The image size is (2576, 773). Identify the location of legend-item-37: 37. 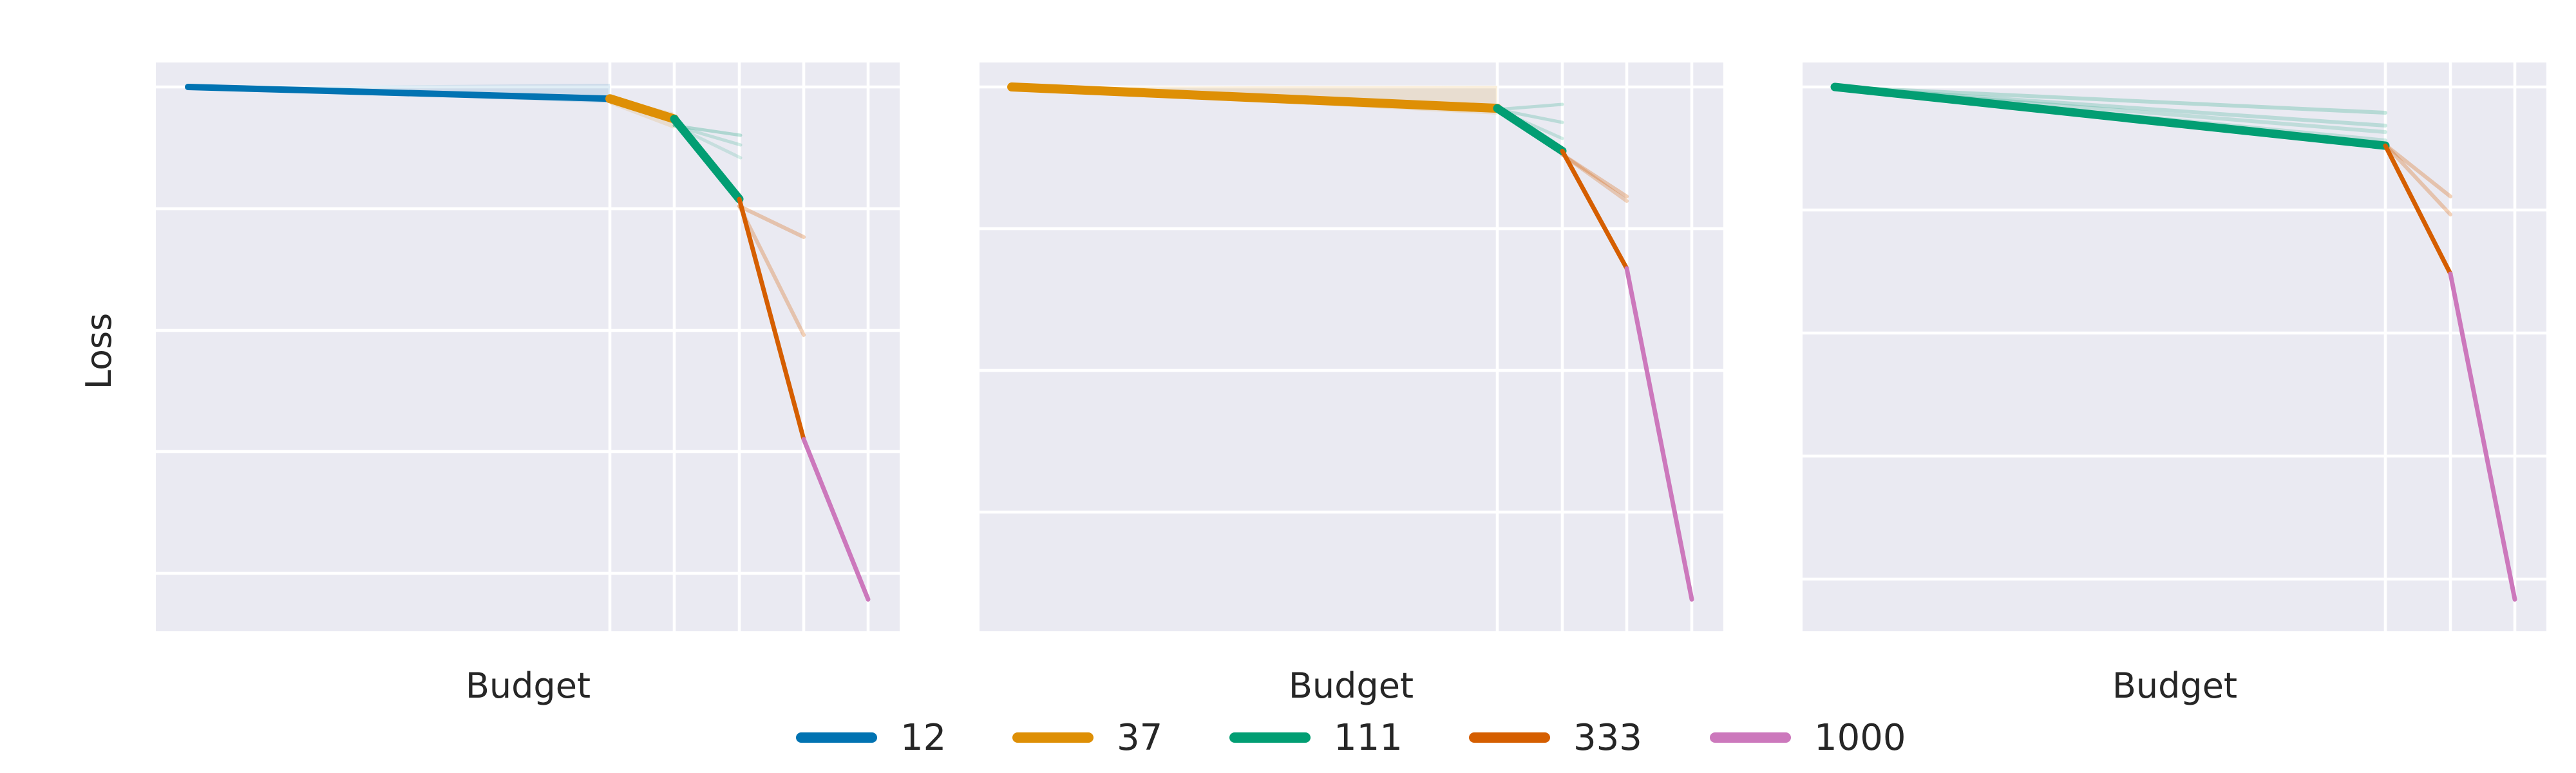
(1087, 738).